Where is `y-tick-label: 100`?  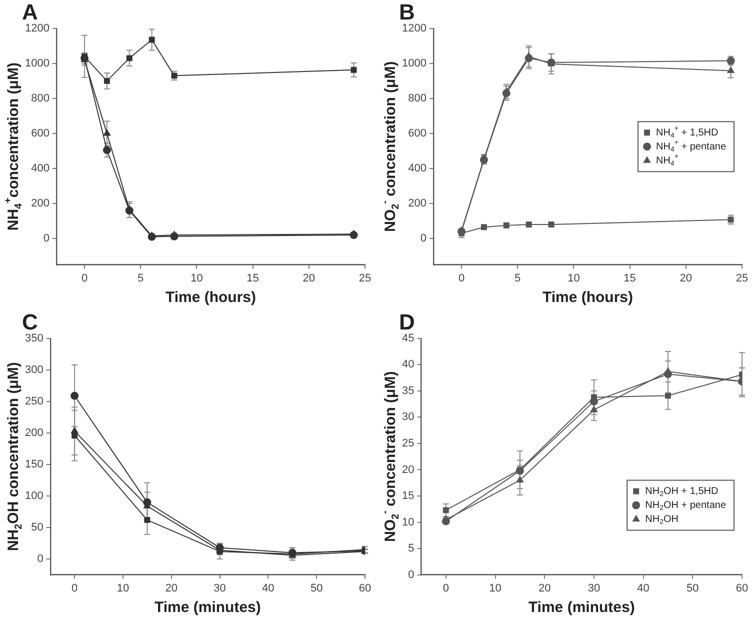 y-tick-label: 100 is located at coordinates (34, 496).